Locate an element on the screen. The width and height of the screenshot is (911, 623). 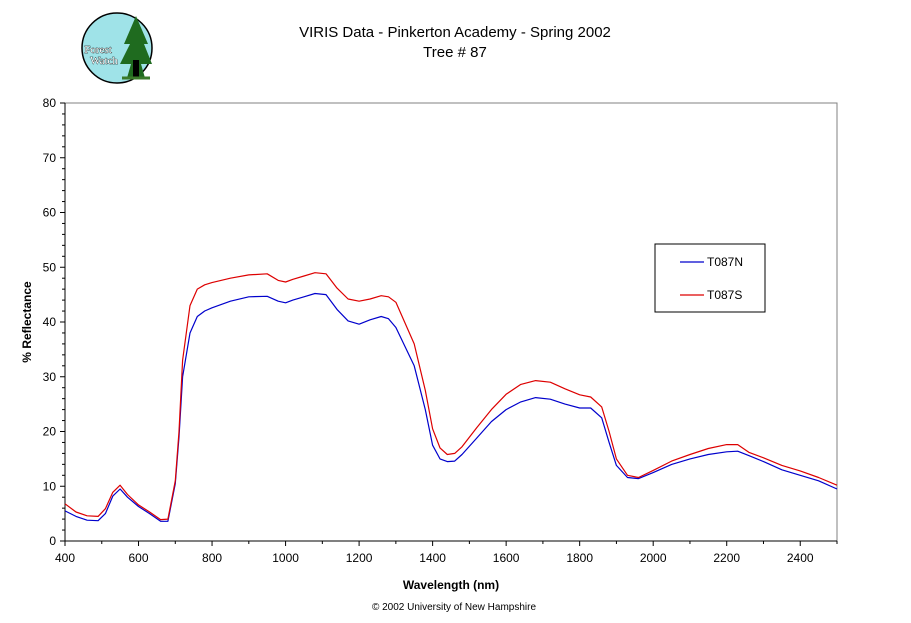
y-tick-label: 30 is located at coordinates (50, 377).